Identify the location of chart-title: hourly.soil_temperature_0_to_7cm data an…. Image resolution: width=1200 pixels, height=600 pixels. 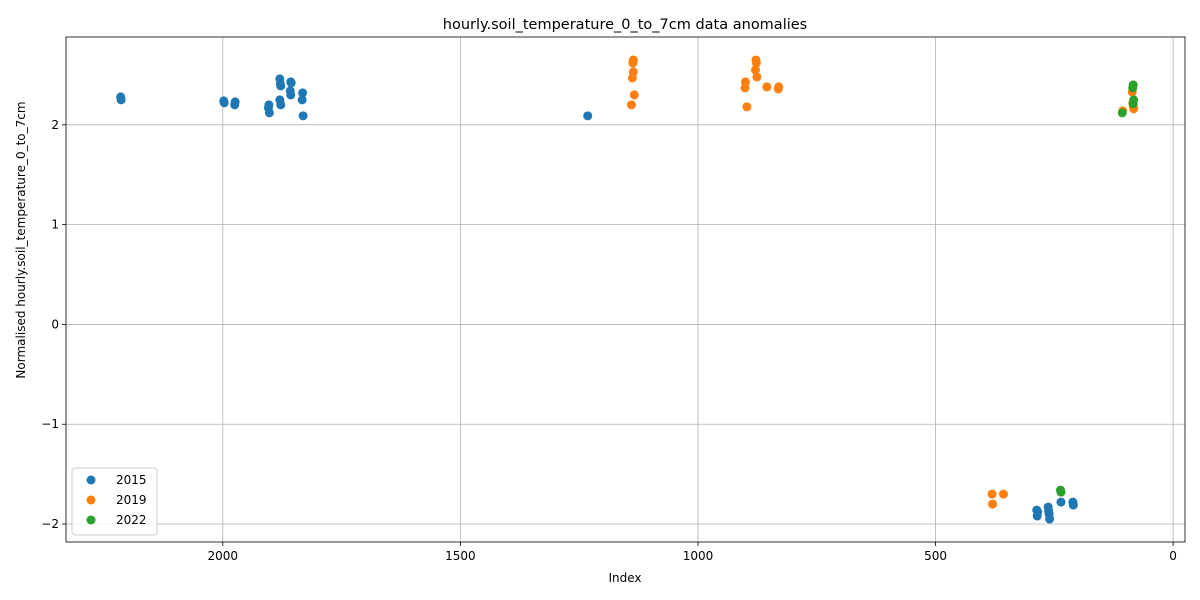
(625, 25).